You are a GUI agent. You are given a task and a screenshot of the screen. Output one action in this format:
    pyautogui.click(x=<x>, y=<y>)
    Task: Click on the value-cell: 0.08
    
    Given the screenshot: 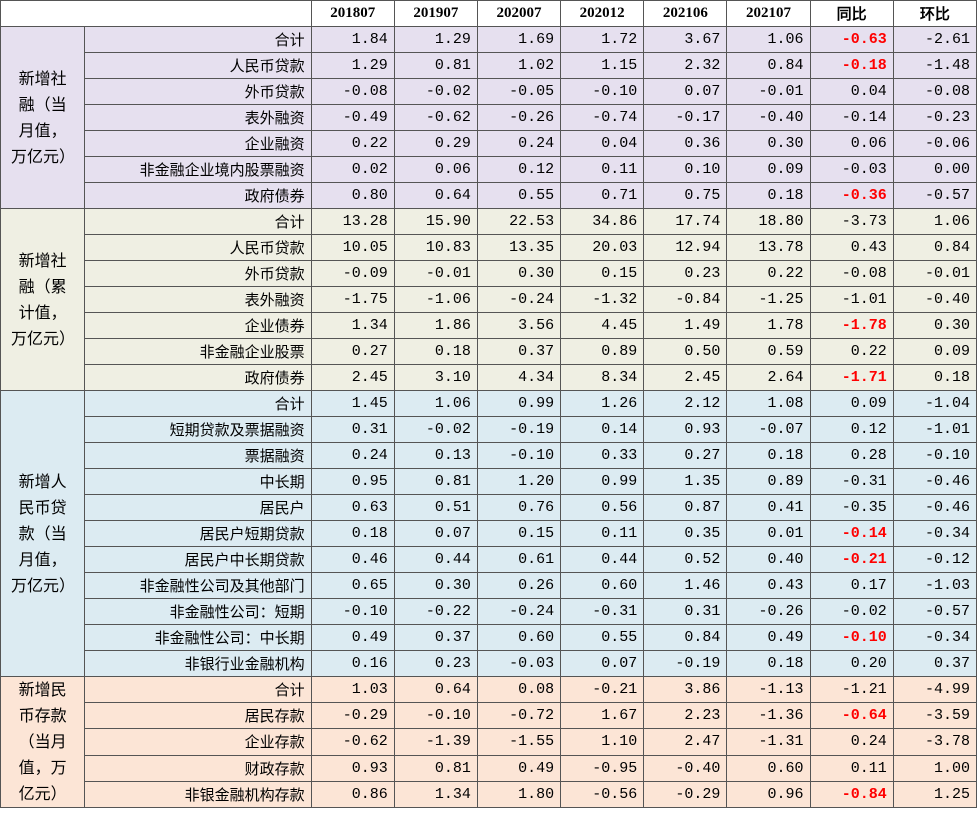 What is the action you would take?
    pyautogui.click(x=519, y=689)
    